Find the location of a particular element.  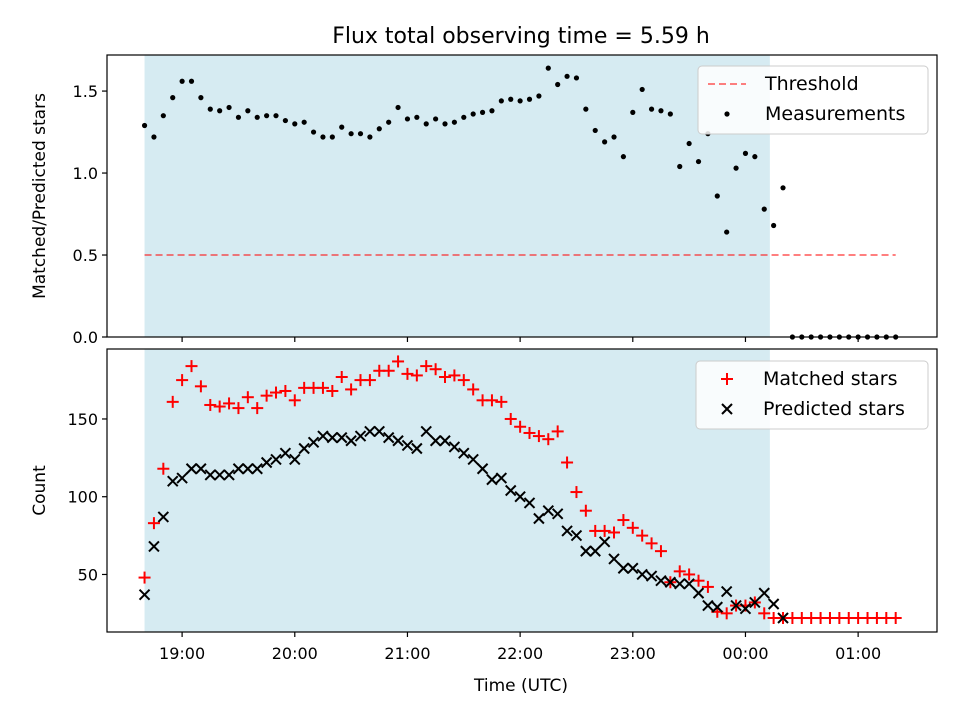

x-tick-label: 22:00 is located at coordinates (520, 653).